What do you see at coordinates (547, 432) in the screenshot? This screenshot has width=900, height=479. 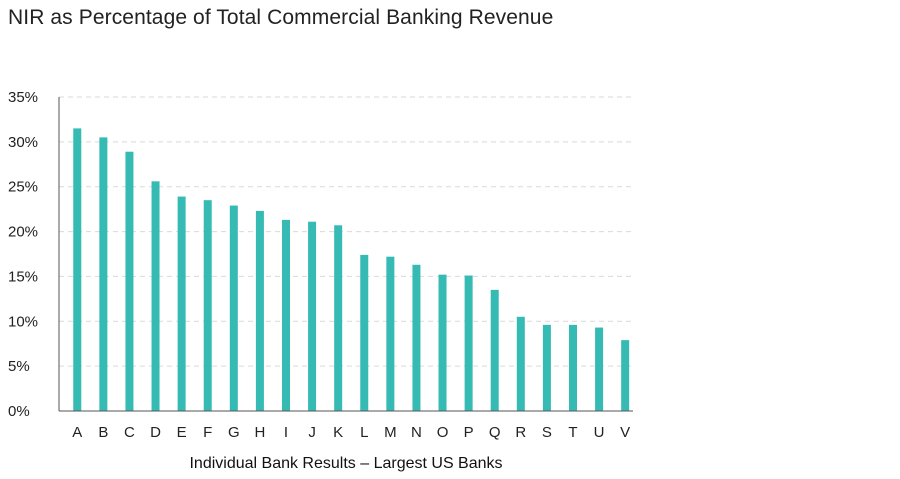 I see `x-tick-label: S` at bounding box center [547, 432].